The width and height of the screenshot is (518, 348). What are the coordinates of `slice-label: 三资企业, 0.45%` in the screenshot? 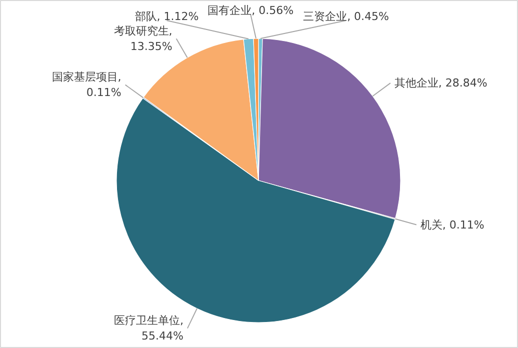 It's located at (346, 16).